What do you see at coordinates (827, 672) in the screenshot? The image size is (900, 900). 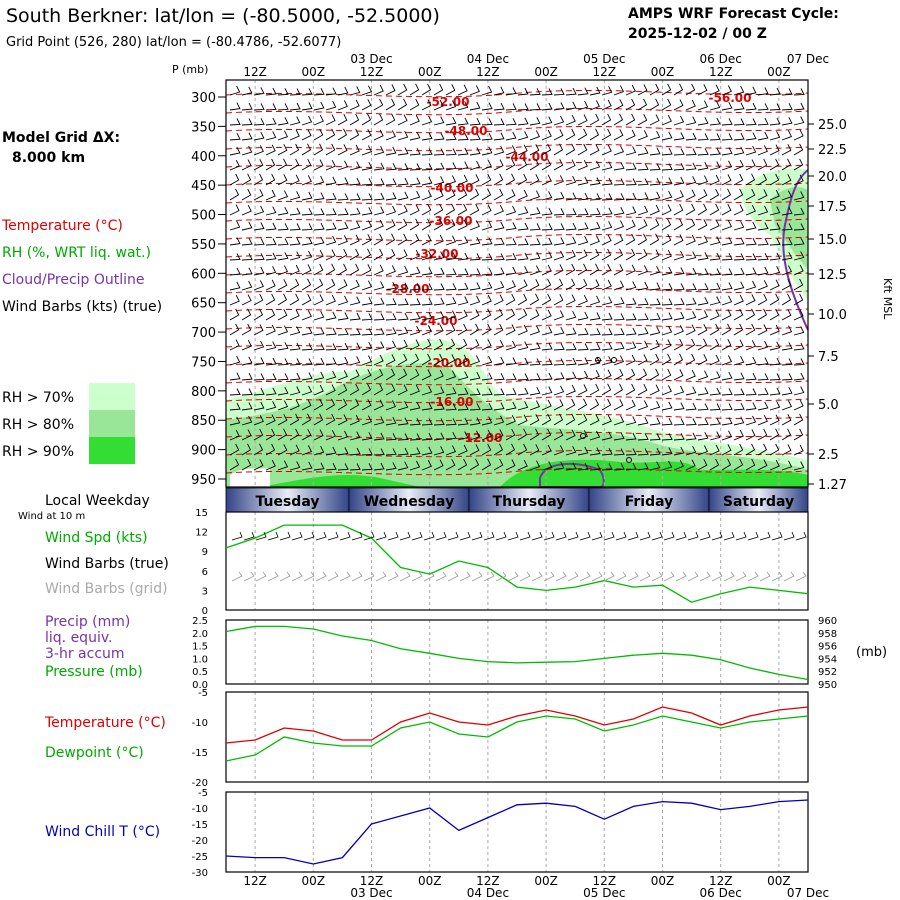 I see `pressure-tick-label: 952` at bounding box center [827, 672].